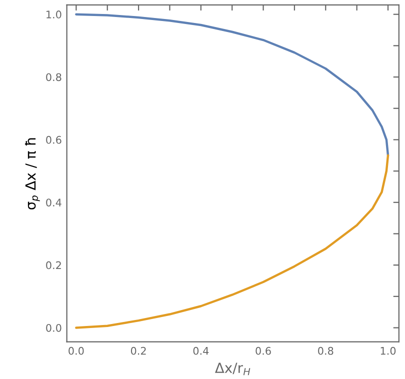 The height and width of the screenshot is (379, 405). Describe the element at coordinates (201, 350) in the screenshot. I see `x-tick-label: 0.4` at that location.